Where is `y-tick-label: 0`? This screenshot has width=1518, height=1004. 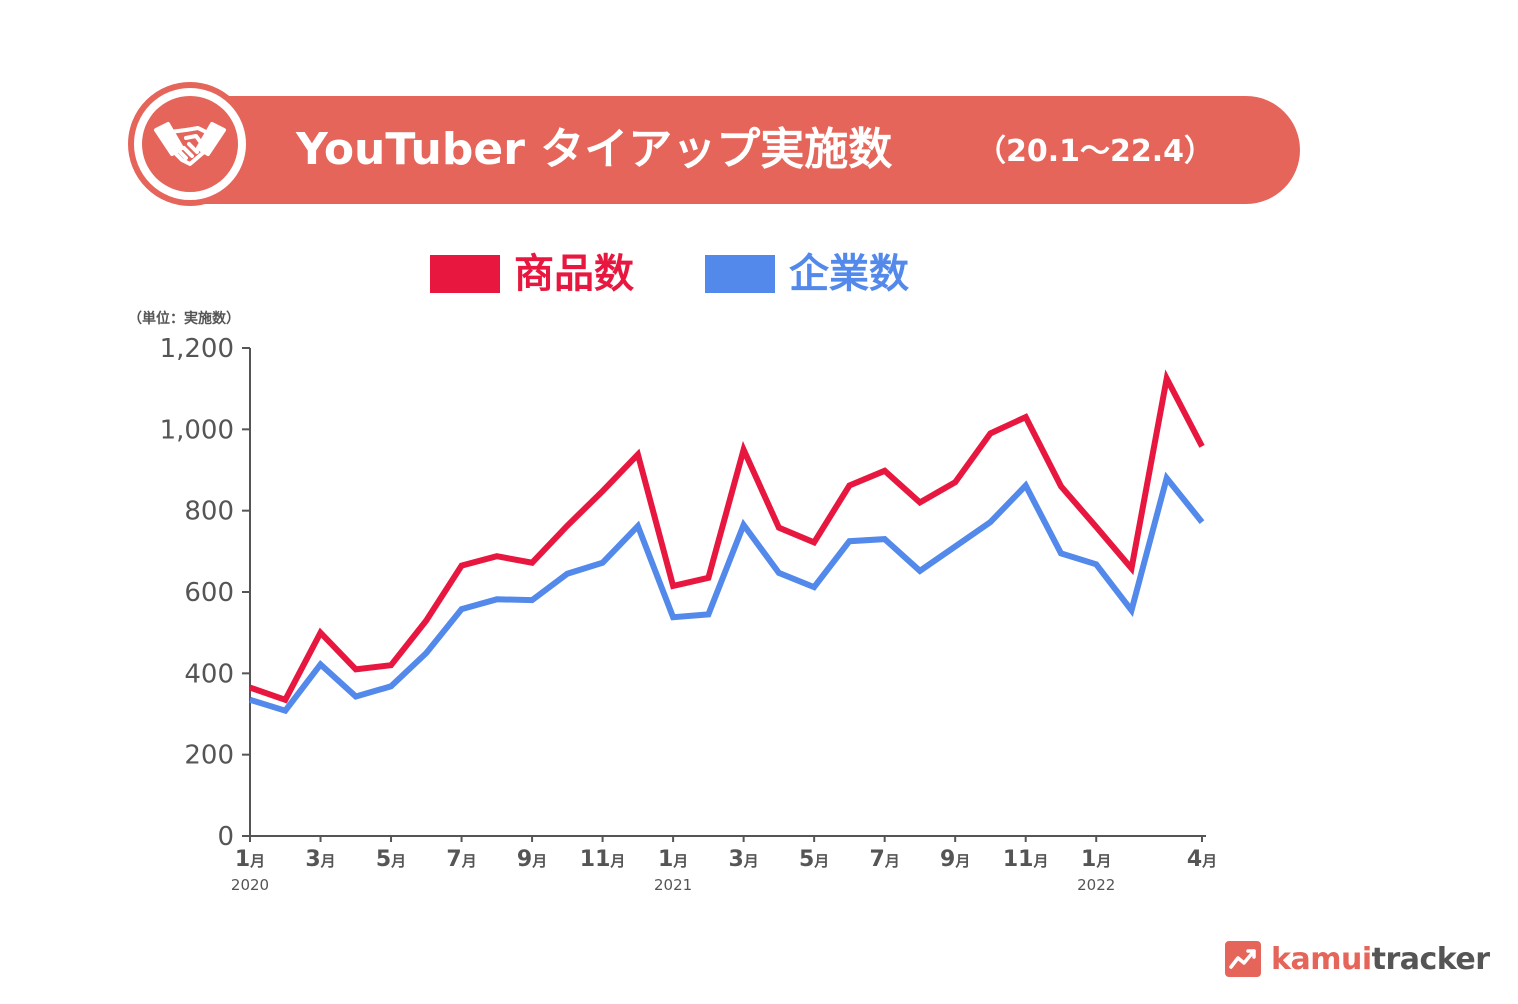
y-tick-label: 0 is located at coordinates (225, 837).